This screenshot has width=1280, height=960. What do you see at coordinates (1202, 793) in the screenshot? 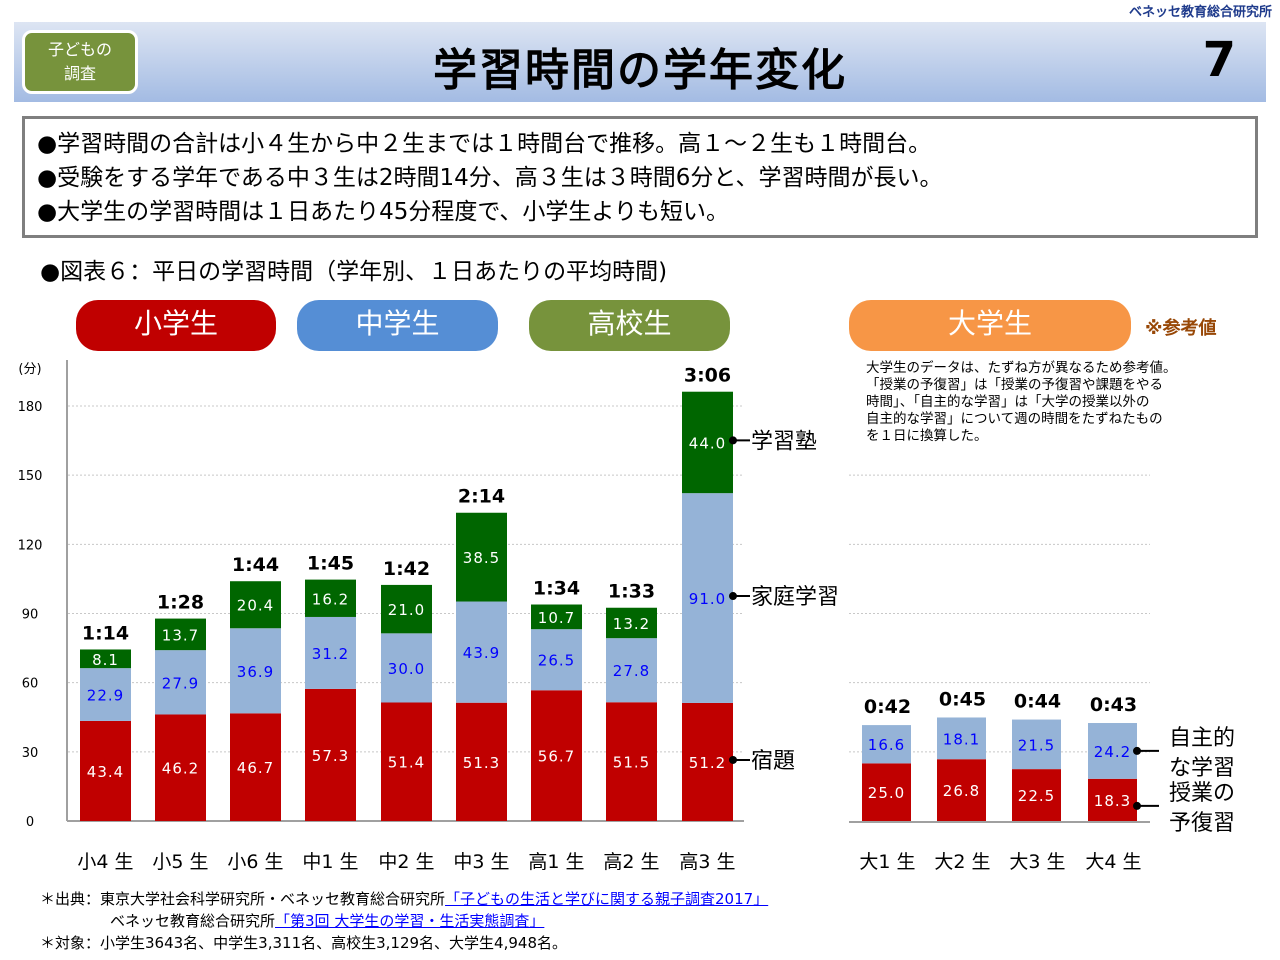
I see `callout-label: 授業の` at bounding box center [1202, 793].